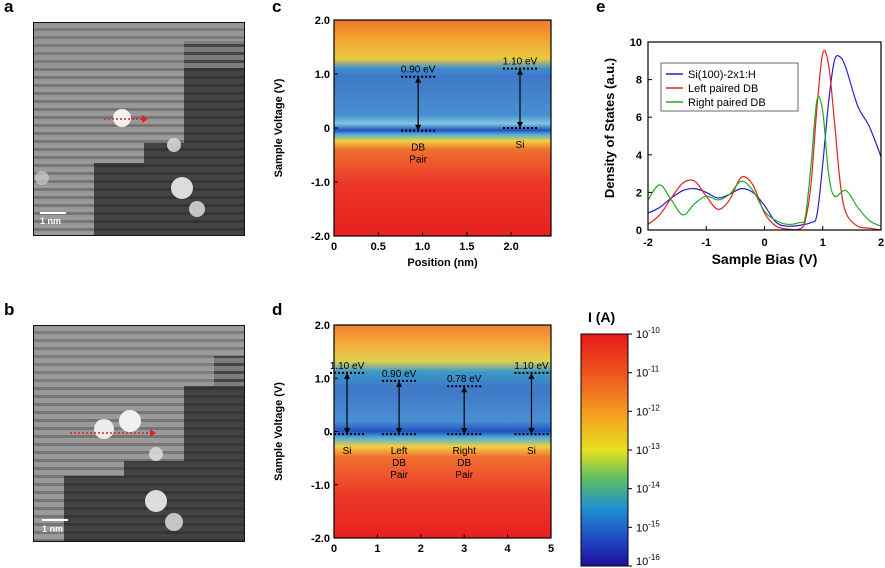 This screenshot has height=568, width=885. I want to click on colorbar-tick-label: 10-15, so click(648, 526).